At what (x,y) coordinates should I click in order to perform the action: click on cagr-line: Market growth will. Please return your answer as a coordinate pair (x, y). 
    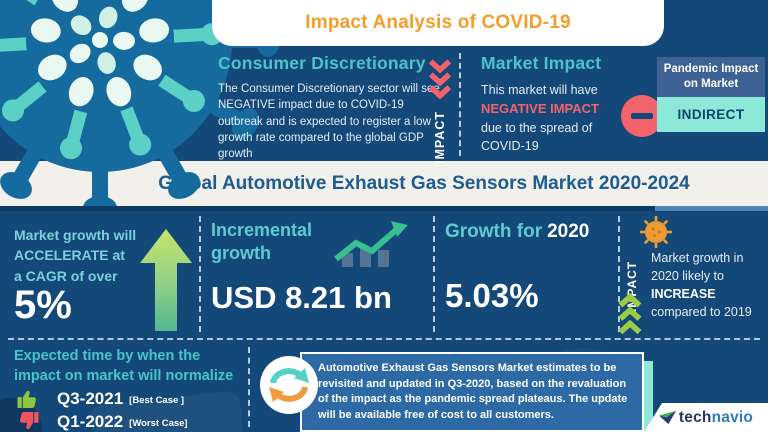
    Looking at the image, I should click on (75, 235).